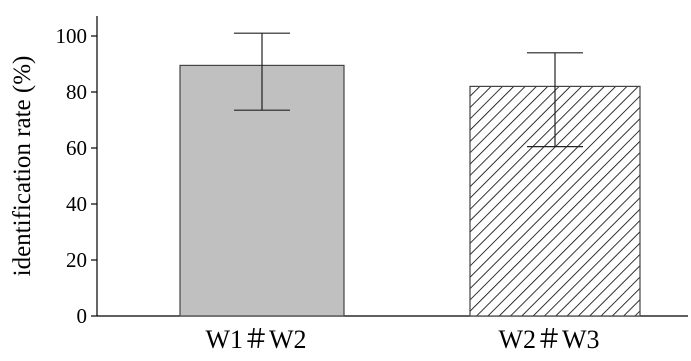 This screenshot has width=691, height=361. What do you see at coordinates (76, 148) in the screenshot?
I see `y-tick-label-60: 60` at bounding box center [76, 148].